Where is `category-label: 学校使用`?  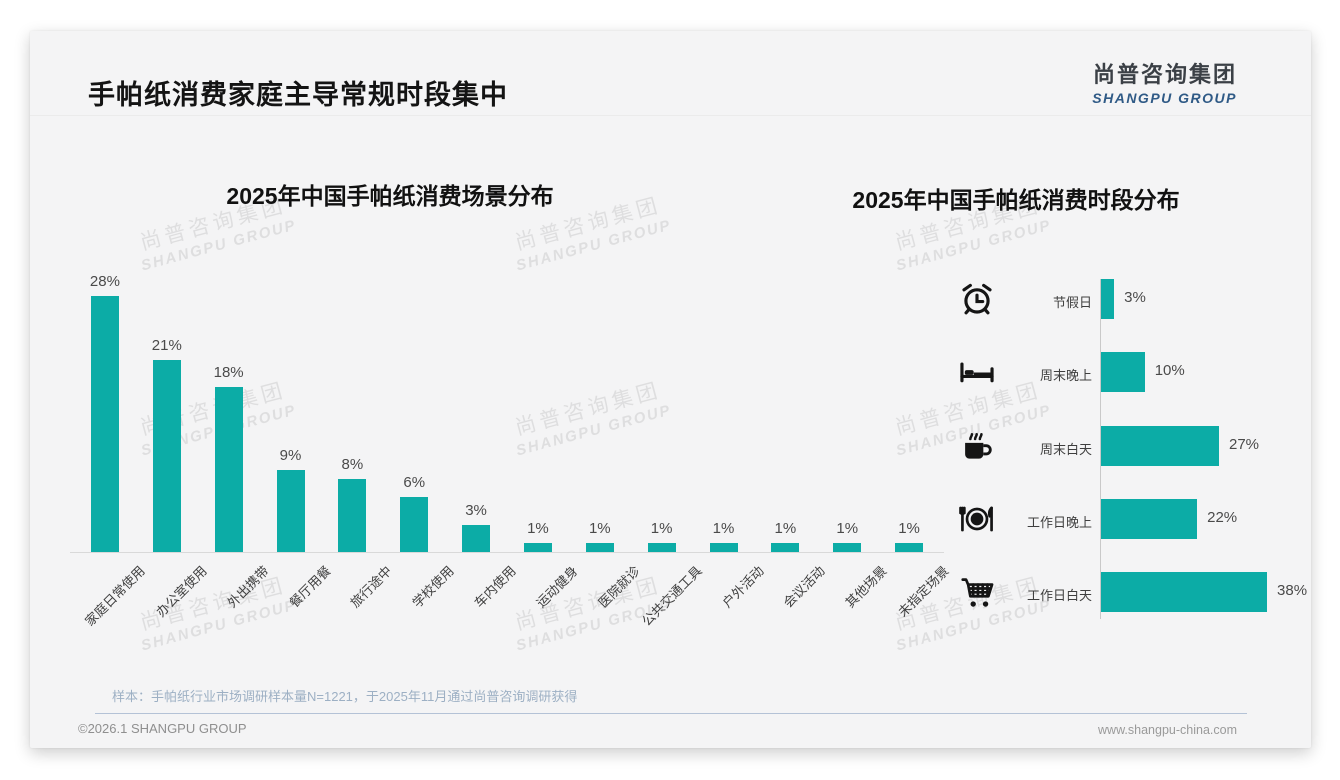 category-label: 学校使用 is located at coordinates (433, 587).